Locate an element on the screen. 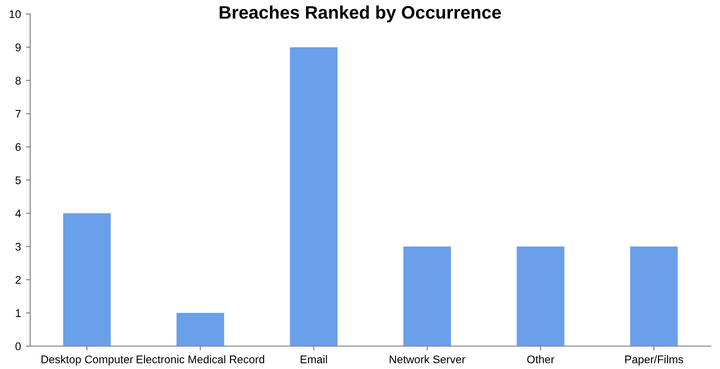 The width and height of the screenshot is (720, 369). y-tick-label: 5 is located at coordinates (18, 180).